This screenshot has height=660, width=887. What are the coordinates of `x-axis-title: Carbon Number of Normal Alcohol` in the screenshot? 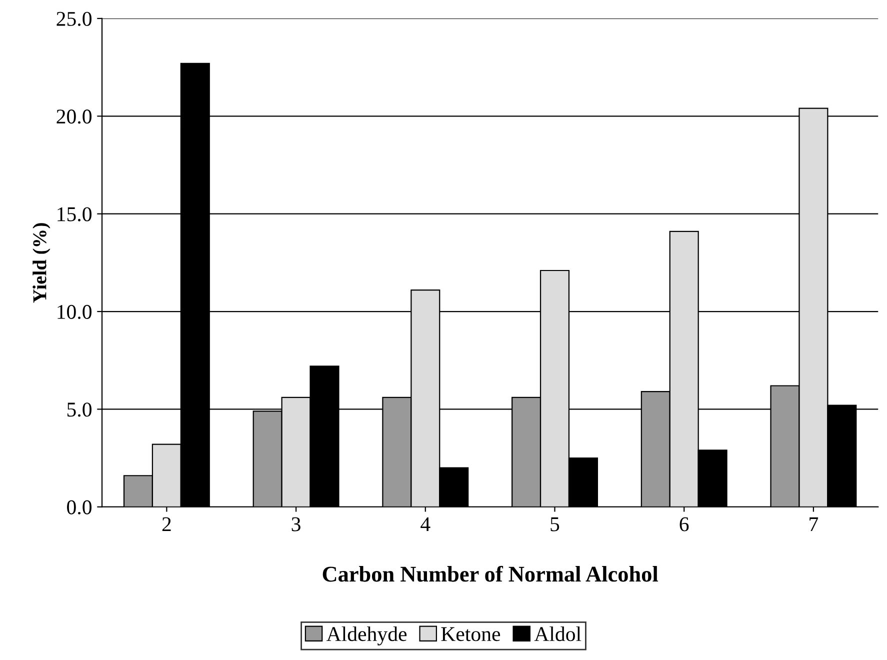 It's located at (490, 574).